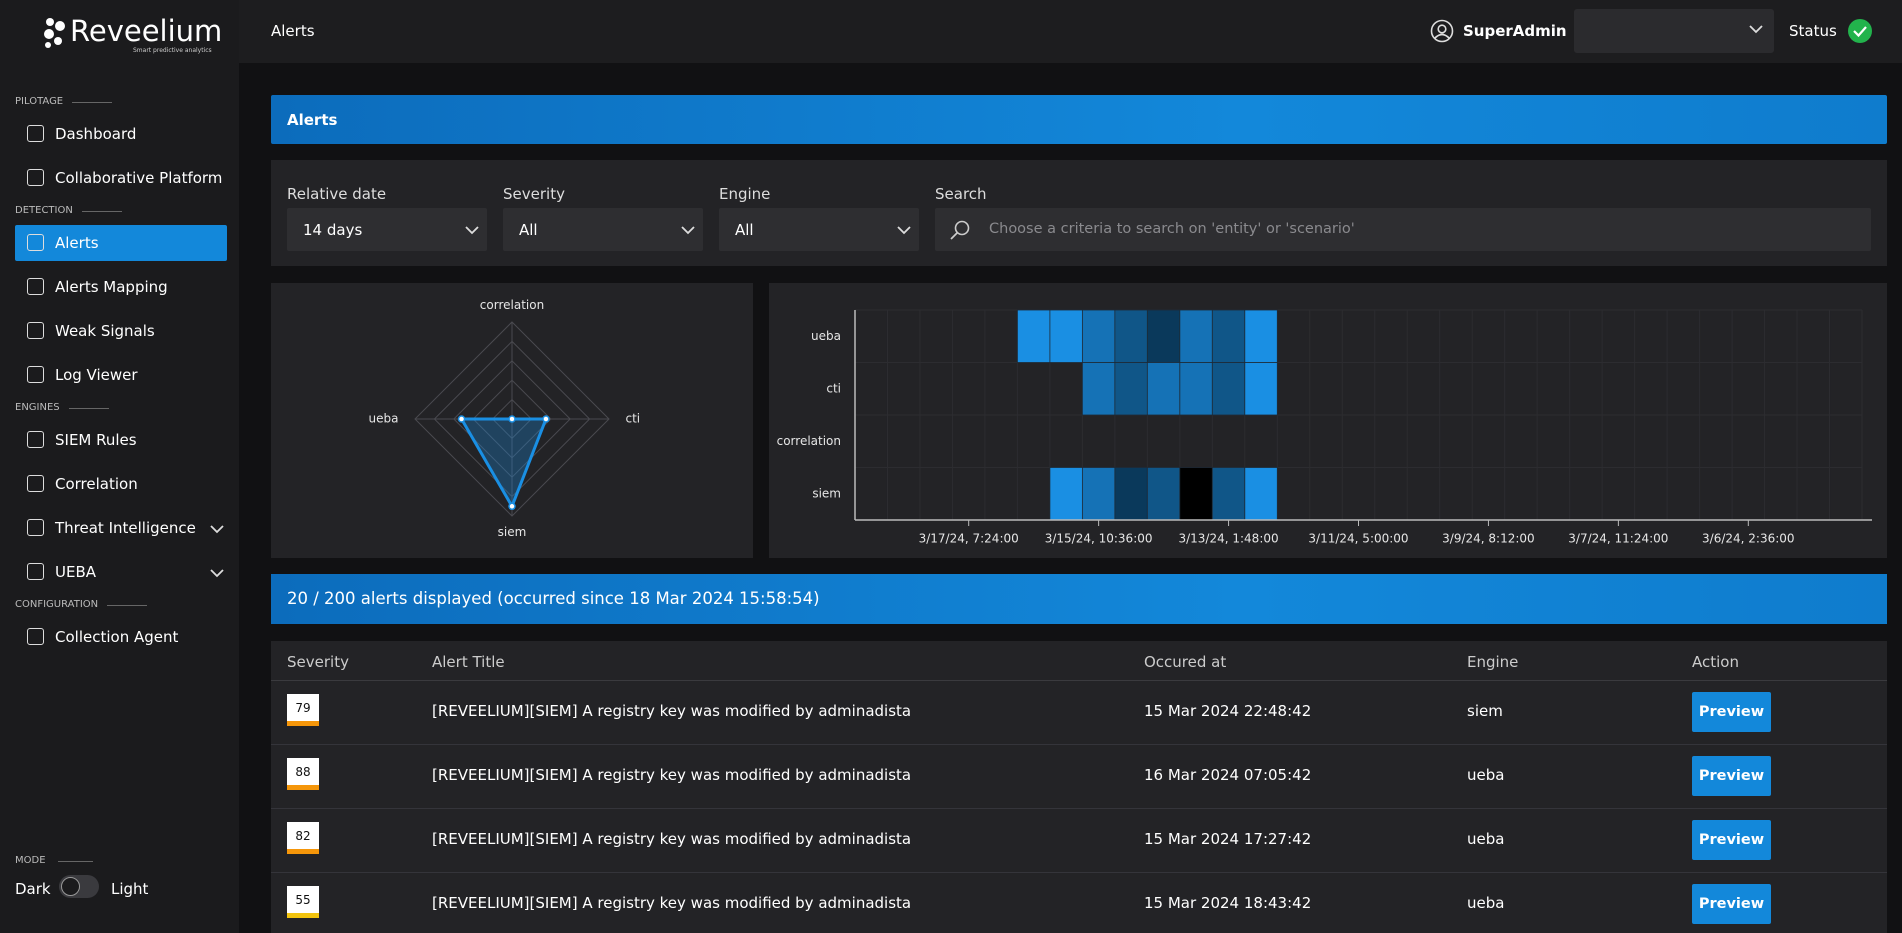  Describe the element at coordinates (1674, 31) in the screenshot. I see `context-select` at that location.